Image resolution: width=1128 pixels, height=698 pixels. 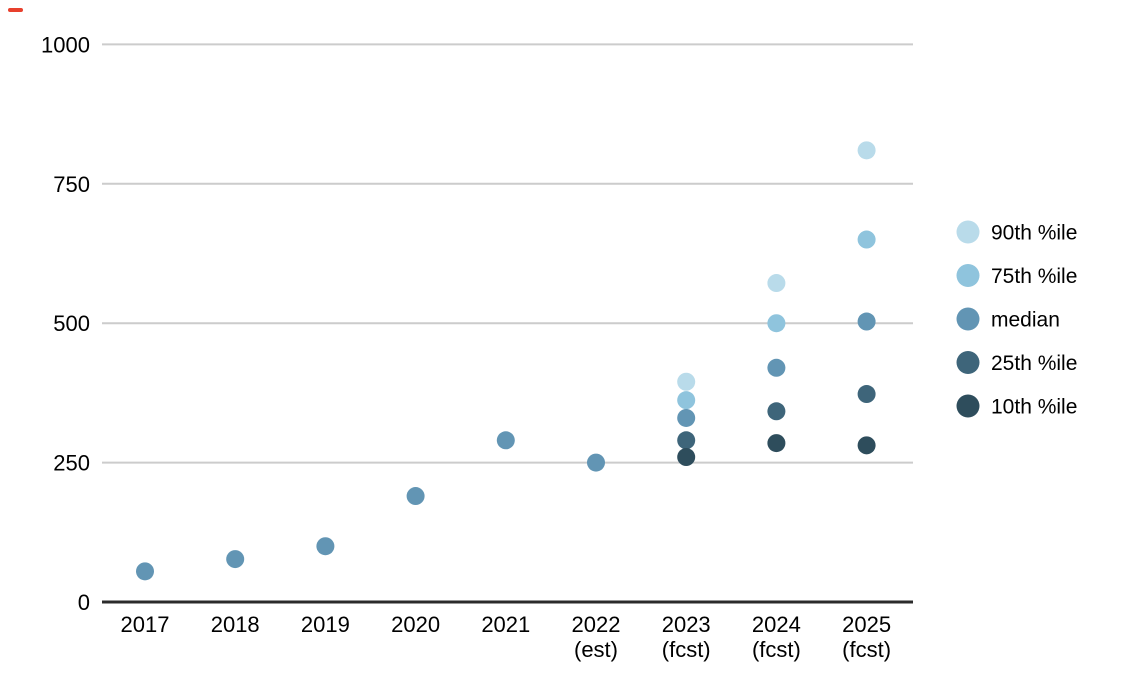 What do you see at coordinates (1034, 407) in the screenshot?
I see `legend-label-10th-ile: 10th %ile` at bounding box center [1034, 407].